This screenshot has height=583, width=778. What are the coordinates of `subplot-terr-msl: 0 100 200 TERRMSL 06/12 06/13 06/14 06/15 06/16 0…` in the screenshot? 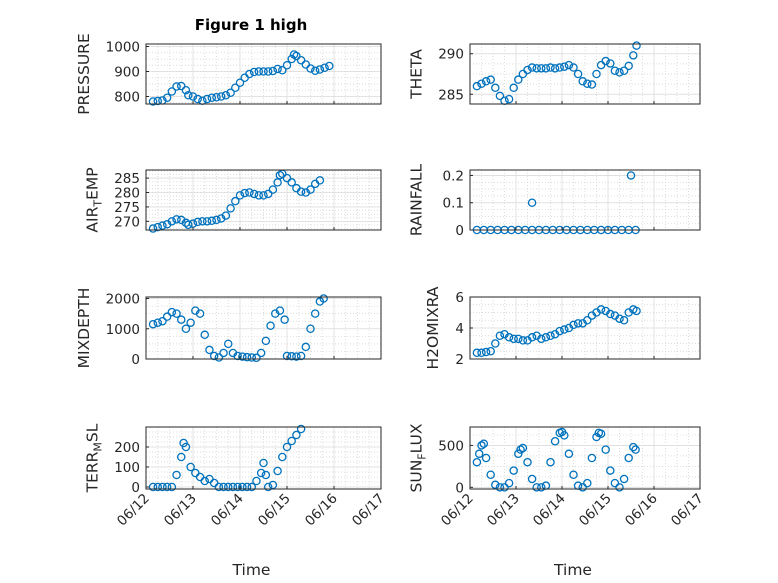 It's located at (235, 501).